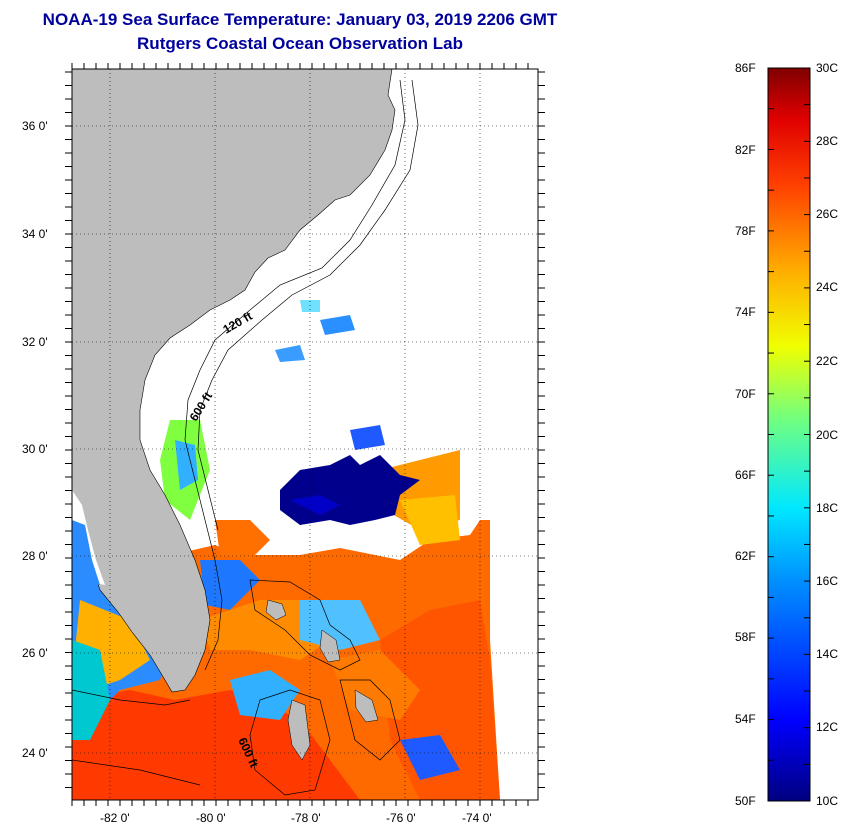 This screenshot has height=832, width=849. Describe the element at coordinates (827, 214) in the screenshot. I see `cb-label-26c: 26C` at that location.